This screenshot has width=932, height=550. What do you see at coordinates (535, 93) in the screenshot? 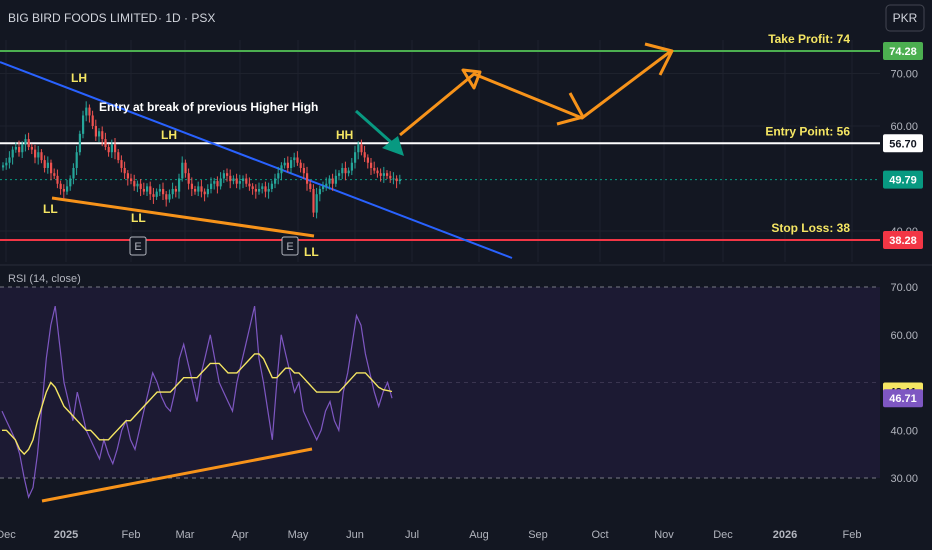
I see `projection-line` at bounding box center [535, 93].